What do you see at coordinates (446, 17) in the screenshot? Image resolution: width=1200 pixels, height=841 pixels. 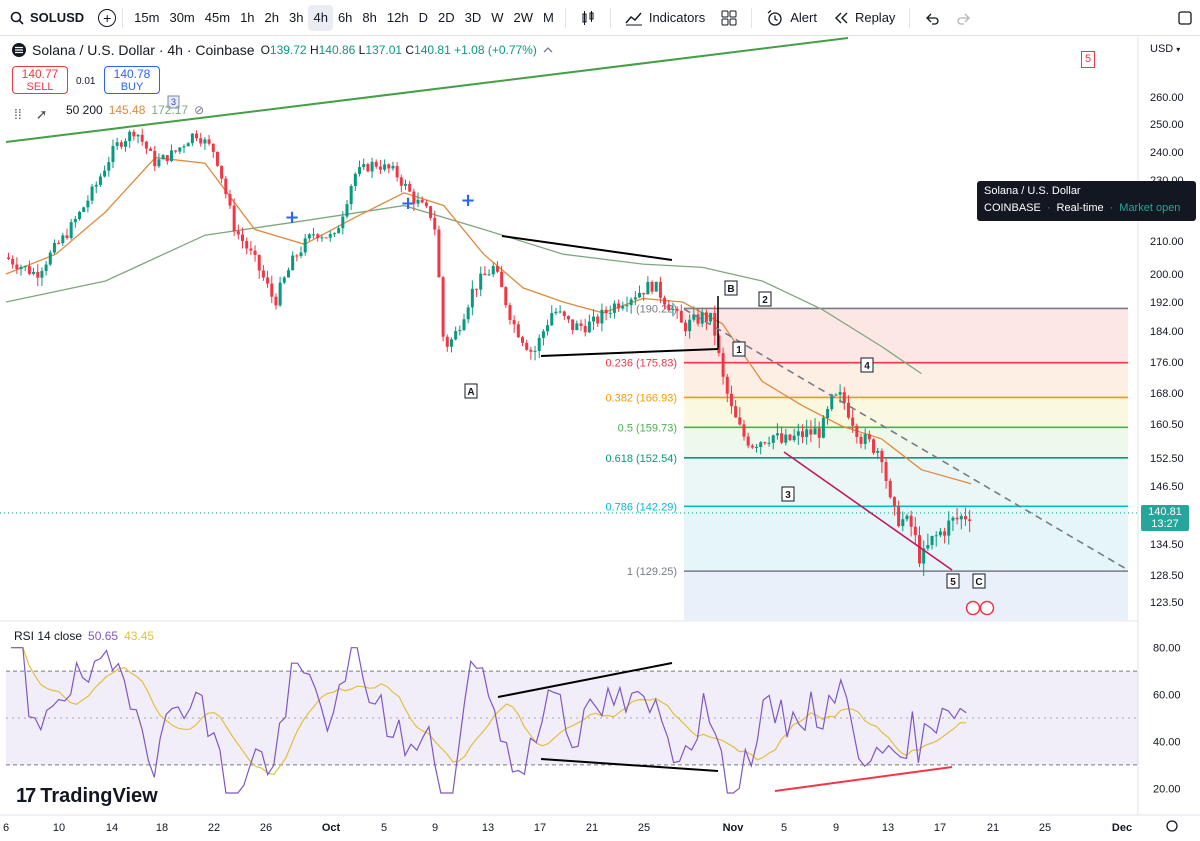 I see `timeframe-2D: 2D` at bounding box center [446, 17].